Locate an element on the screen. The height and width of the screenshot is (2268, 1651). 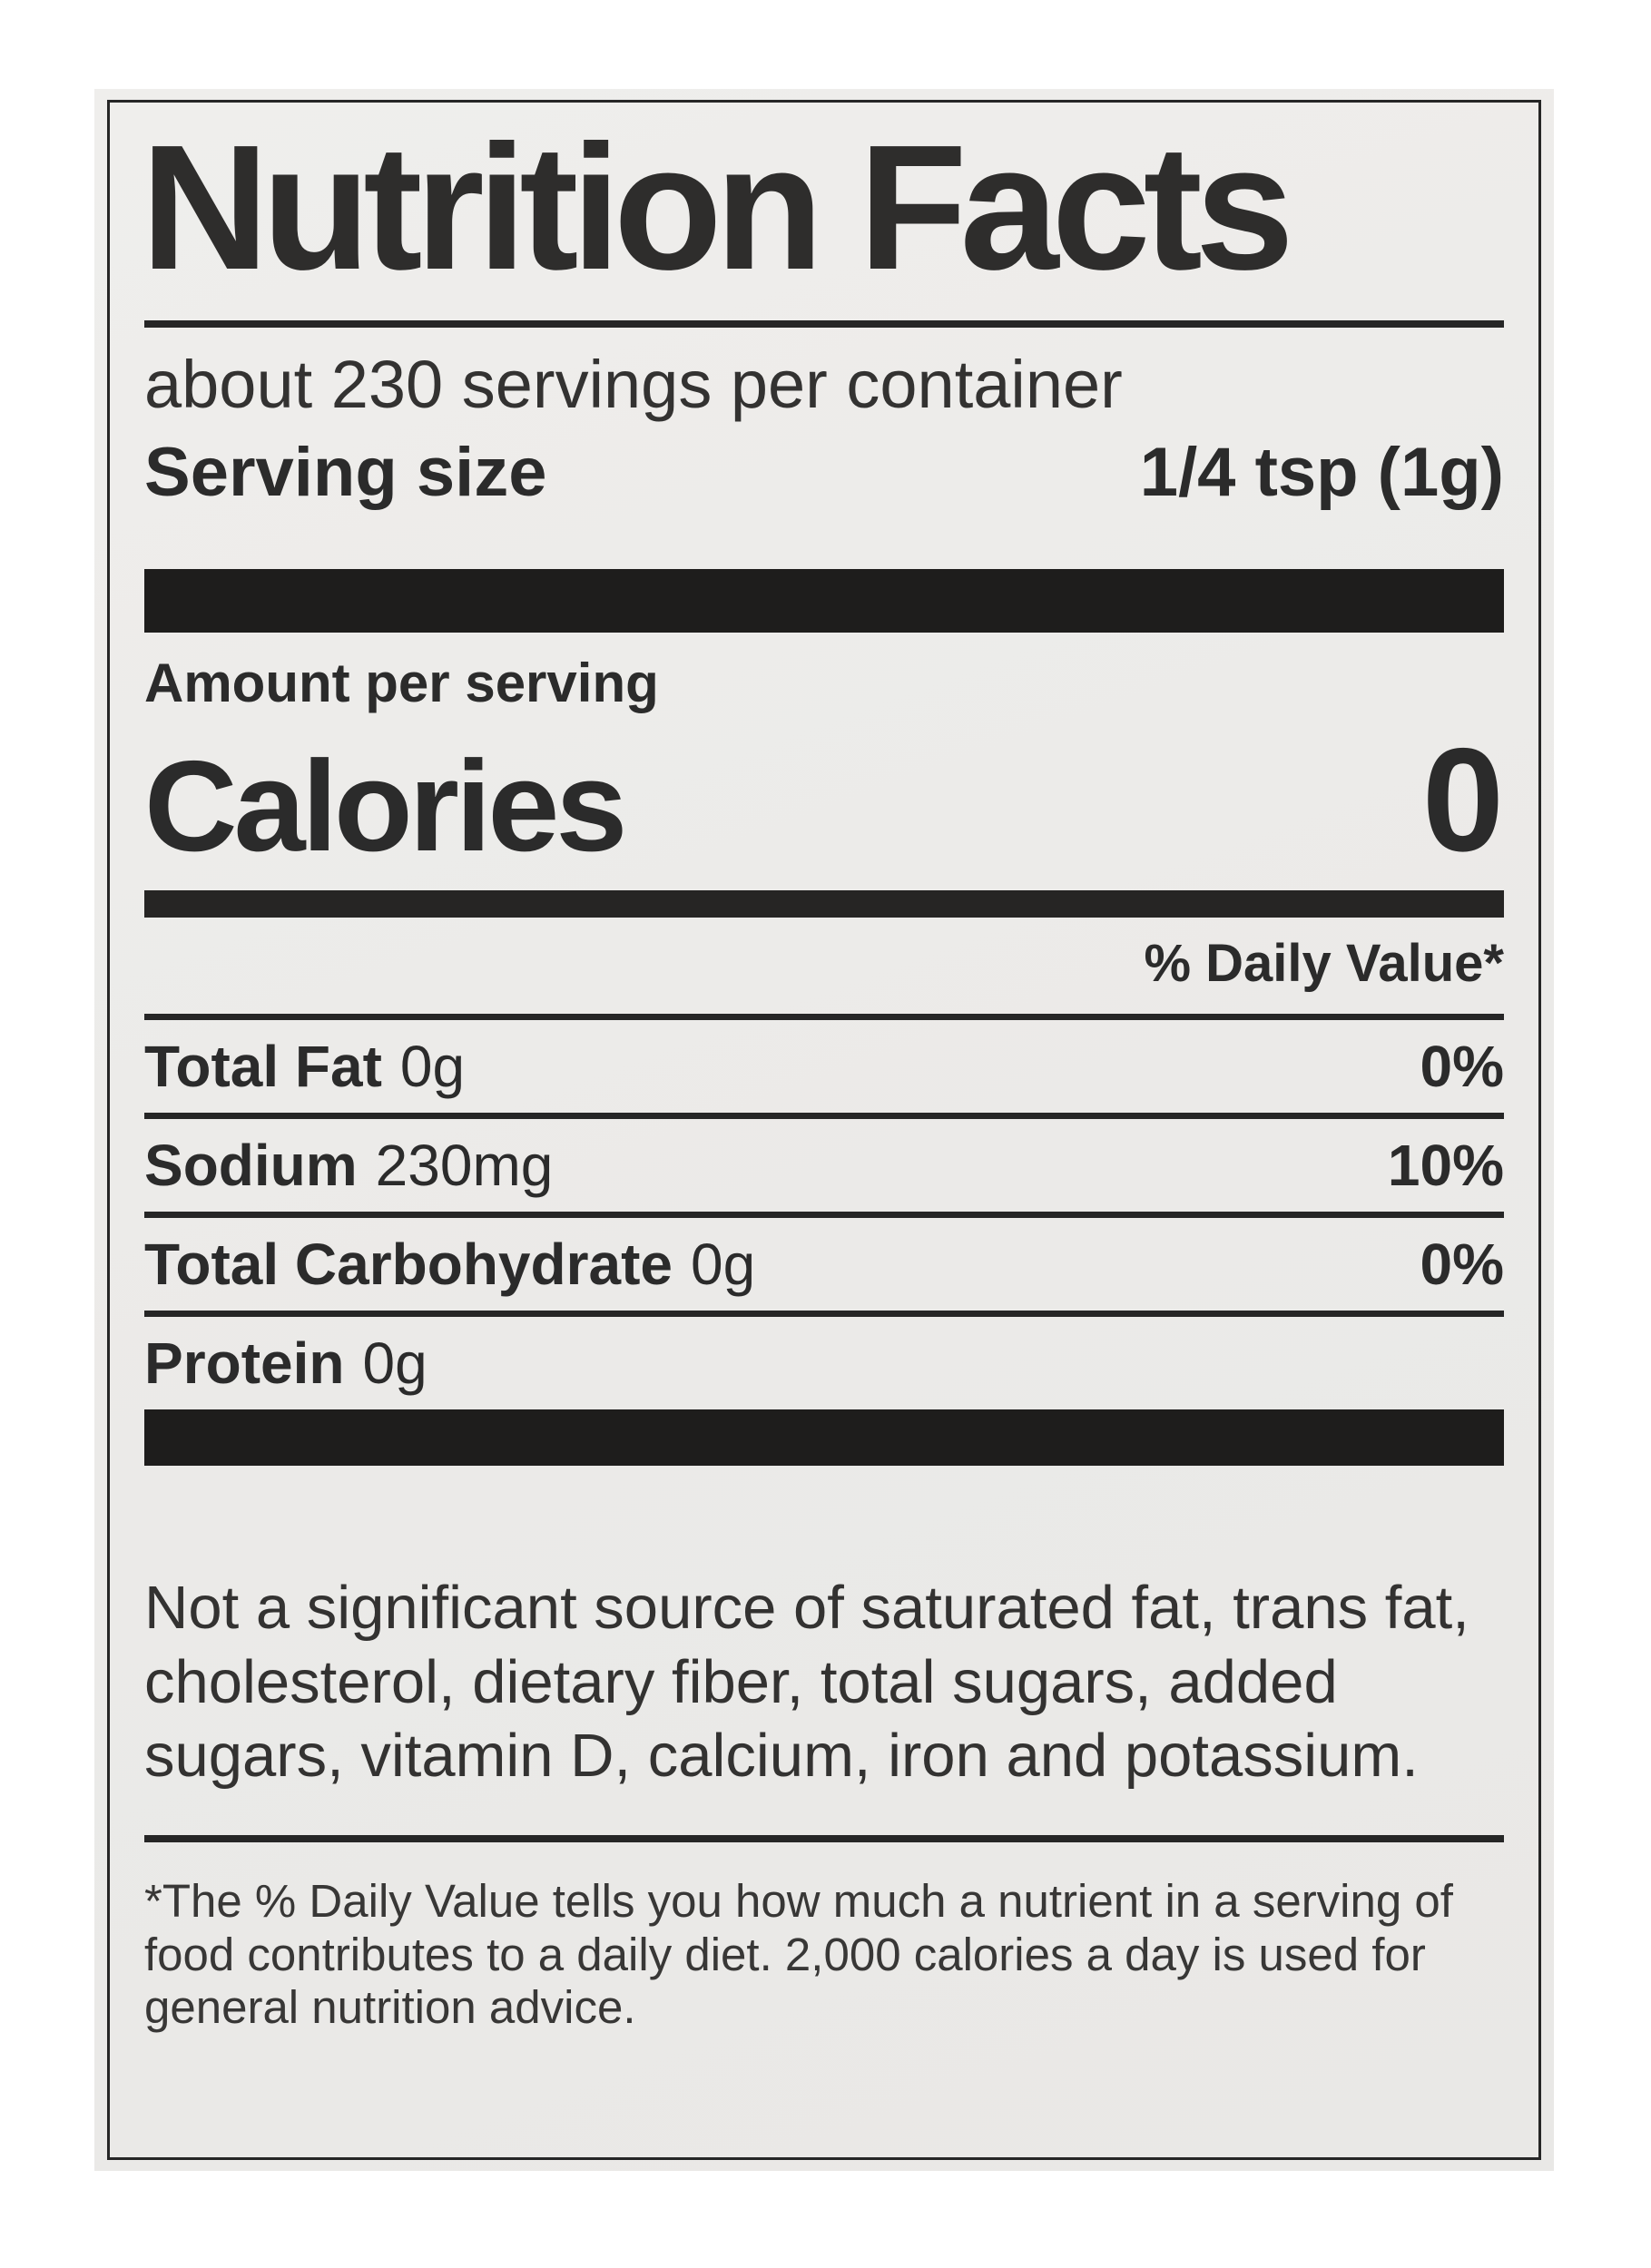
nutrient-name: Sodium is located at coordinates (251, 1165).